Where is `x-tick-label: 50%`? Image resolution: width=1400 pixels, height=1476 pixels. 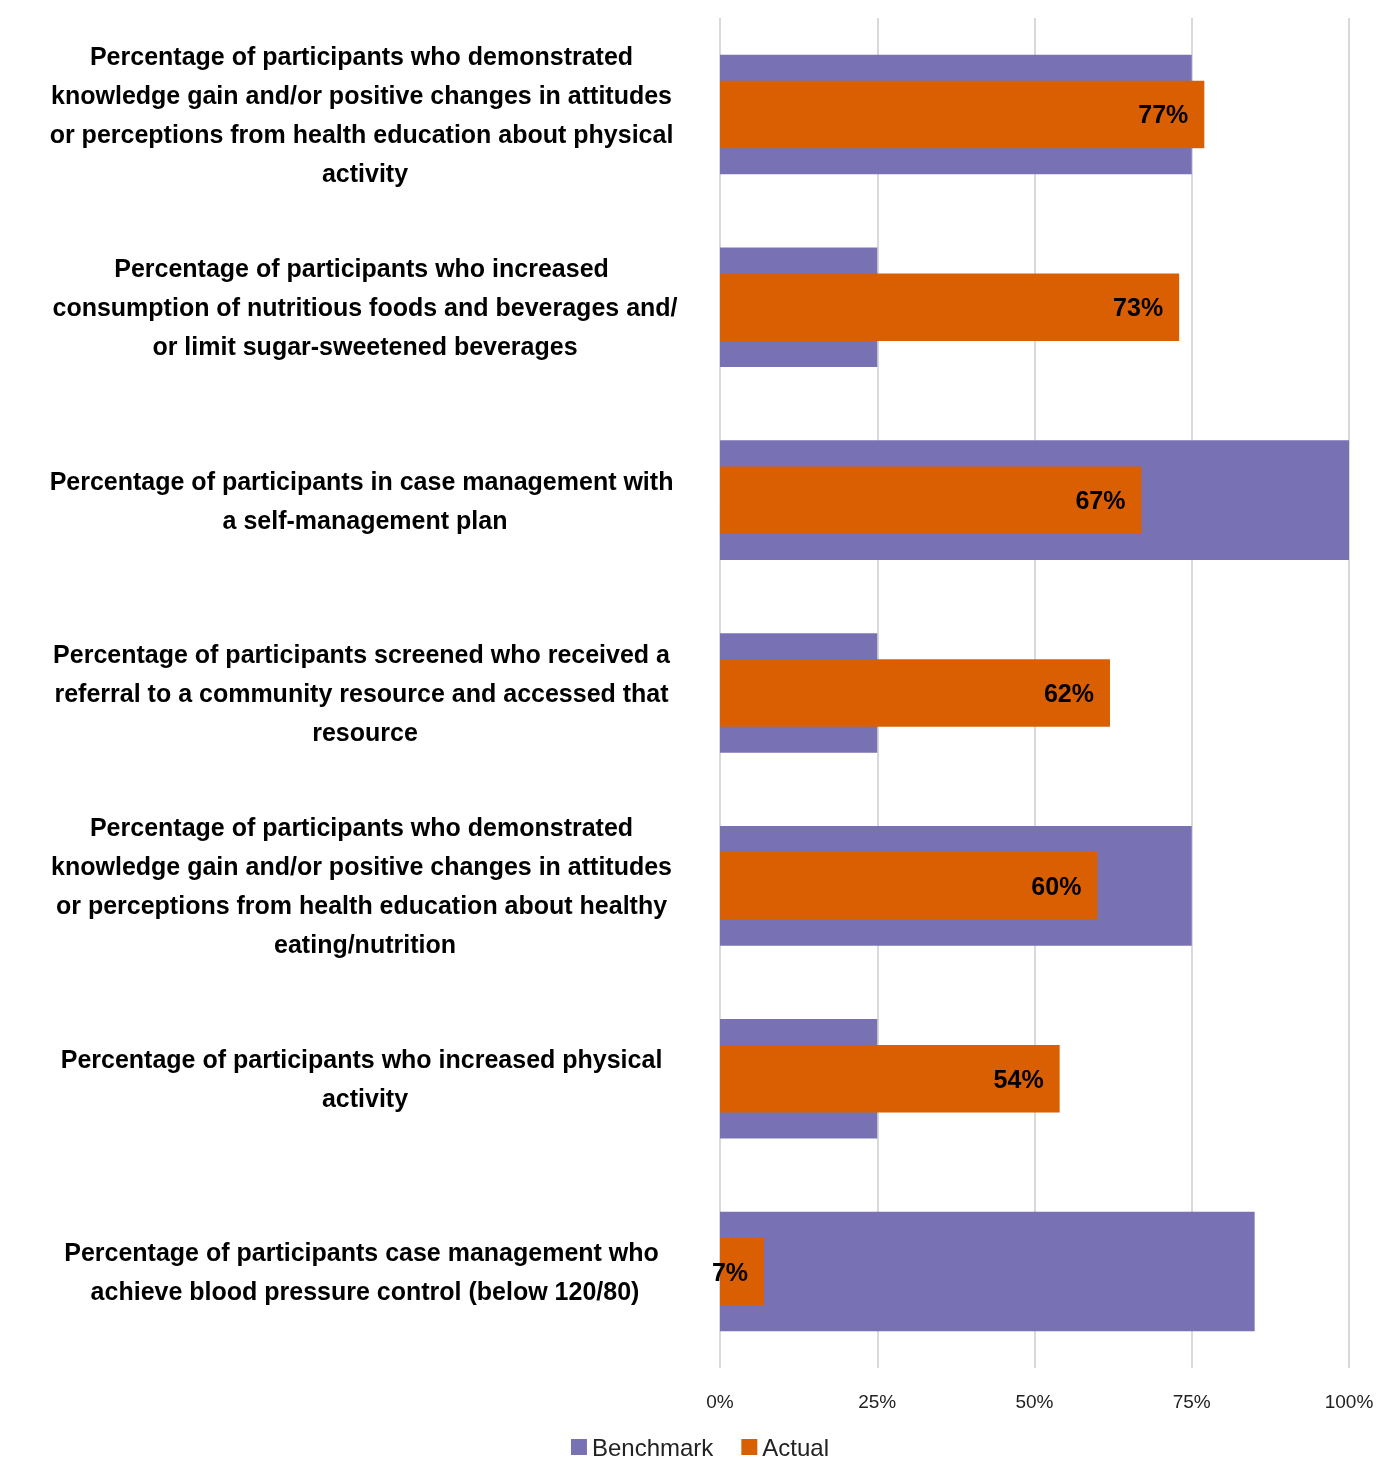 x-tick-label: 50% is located at coordinates (1034, 1401).